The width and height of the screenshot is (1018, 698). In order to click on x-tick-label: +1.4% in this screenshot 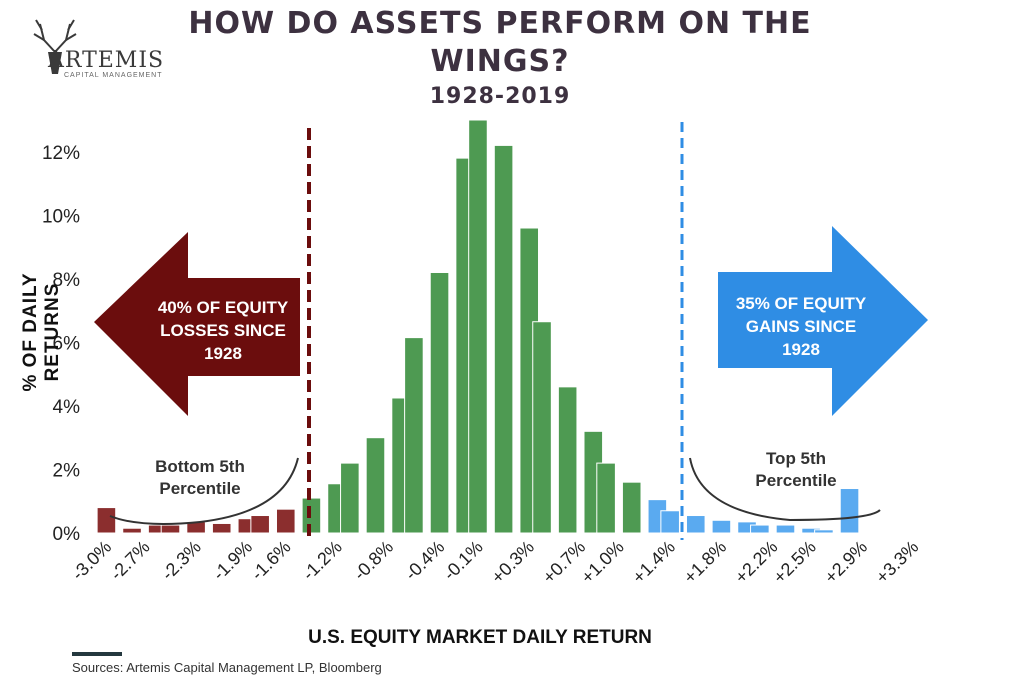, I will do `click(653, 562)`.